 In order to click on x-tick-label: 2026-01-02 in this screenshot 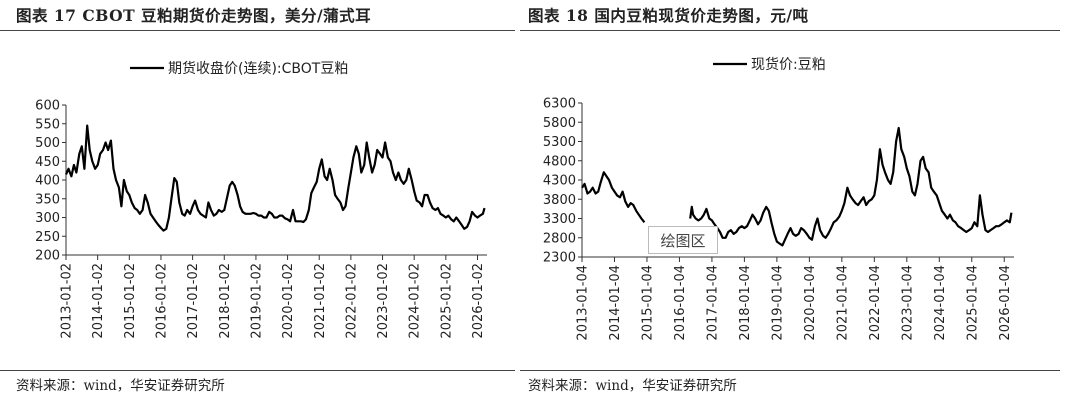, I will do `click(478, 301)`.